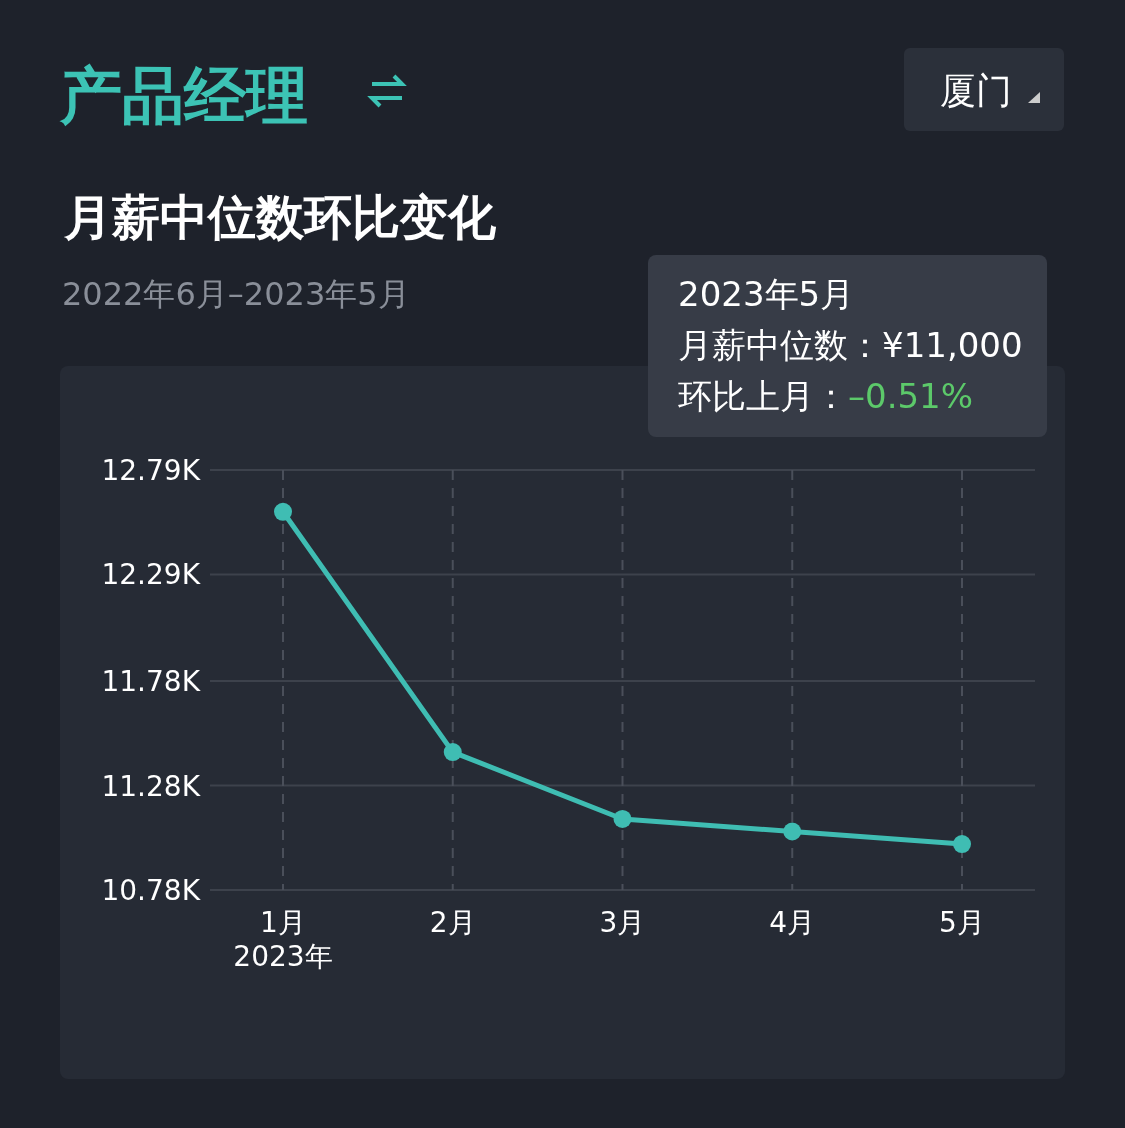 The width and height of the screenshot is (1125, 1128). I want to click on chart-title: 产品经理, so click(183, 95).